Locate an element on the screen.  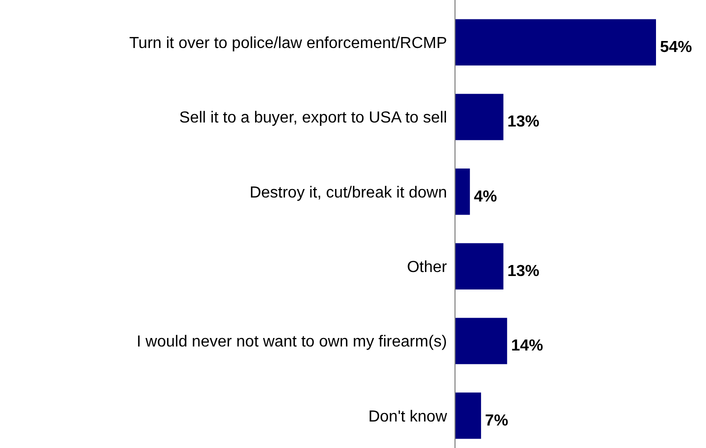
data-label: 54% is located at coordinates (676, 47).